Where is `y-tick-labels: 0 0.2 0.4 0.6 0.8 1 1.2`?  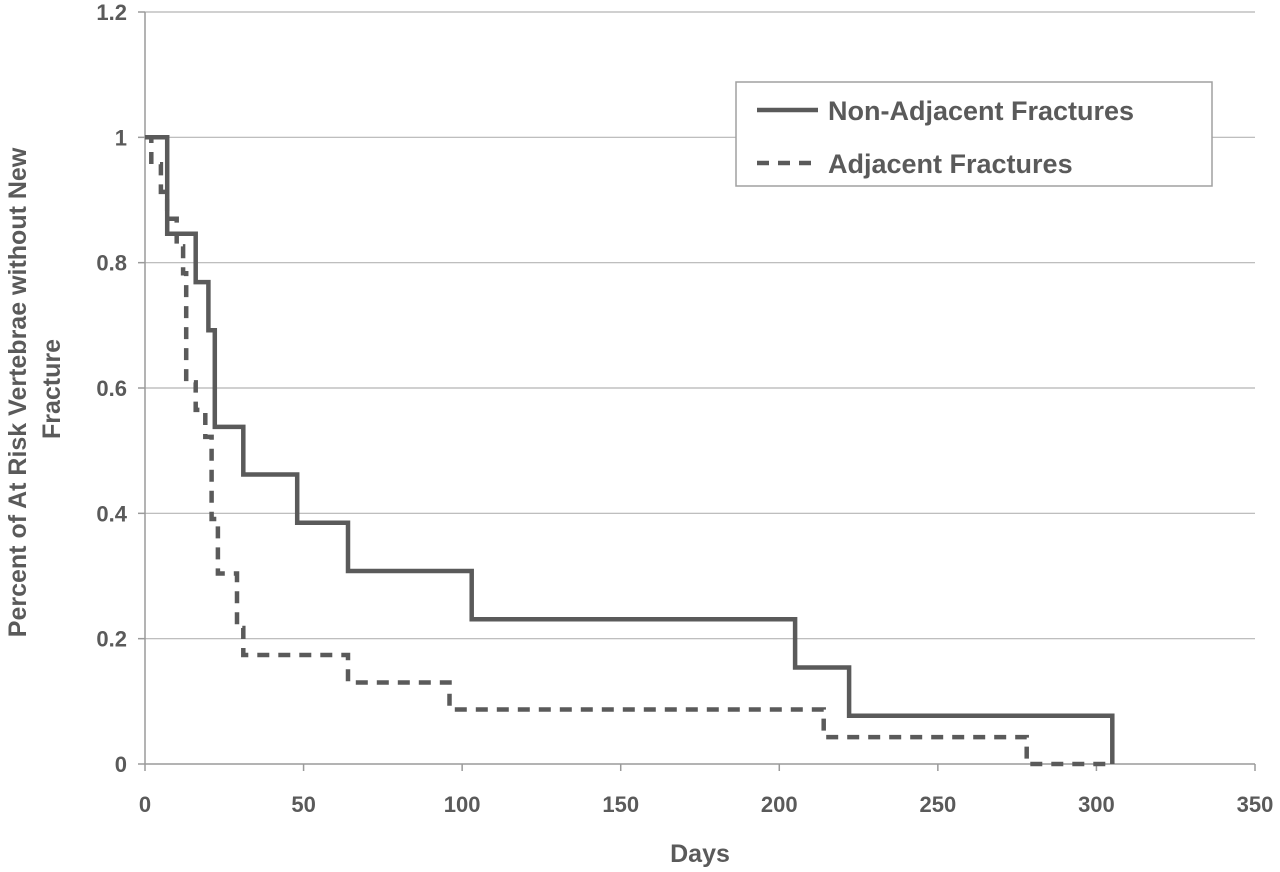
y-tick-labels: 0 0.2 0.4 0.6 0.8 1 1.2 is located at coordinates (111, 388).